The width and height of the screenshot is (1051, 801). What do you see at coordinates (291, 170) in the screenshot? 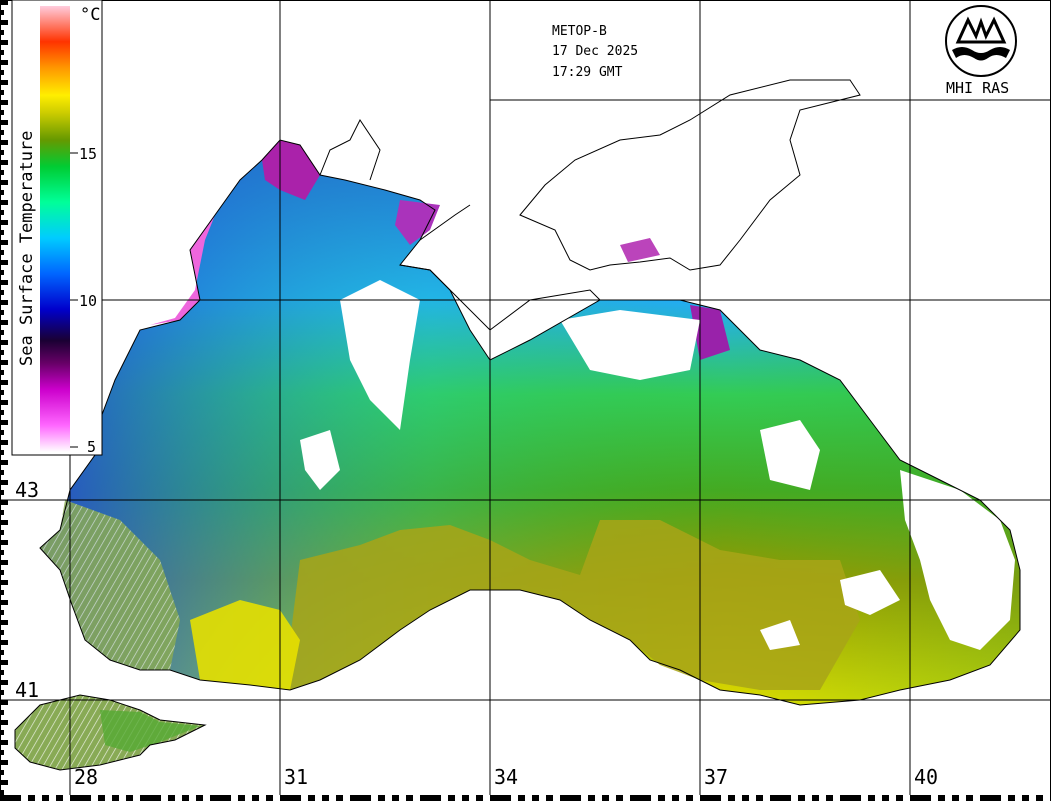
I see `cold-patch-odessa` at bounding box center [291, 170].